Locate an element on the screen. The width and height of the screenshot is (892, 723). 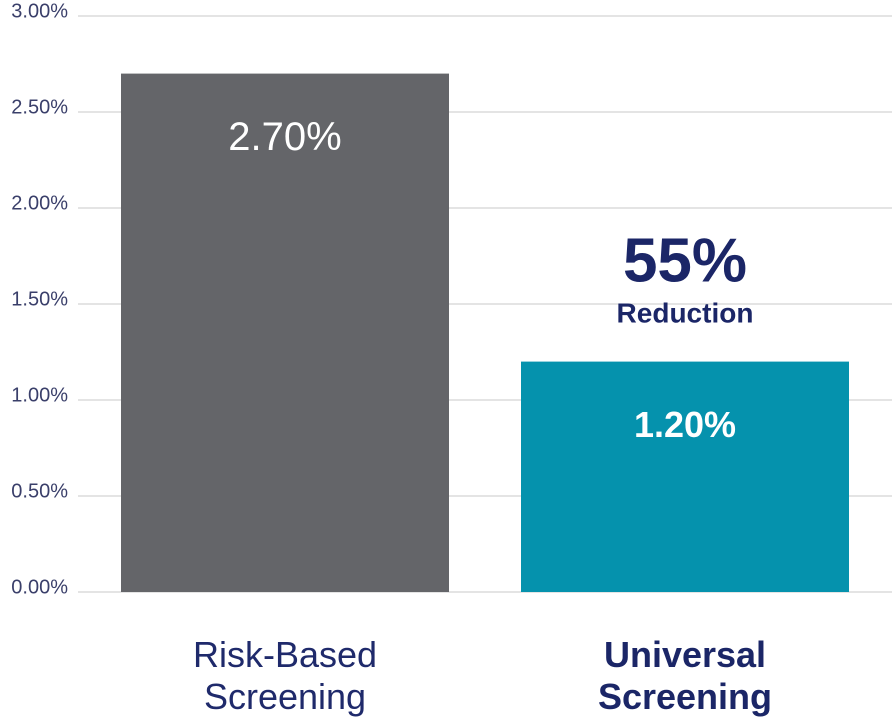
annotation: 55% is located at coordinates (685, 260).